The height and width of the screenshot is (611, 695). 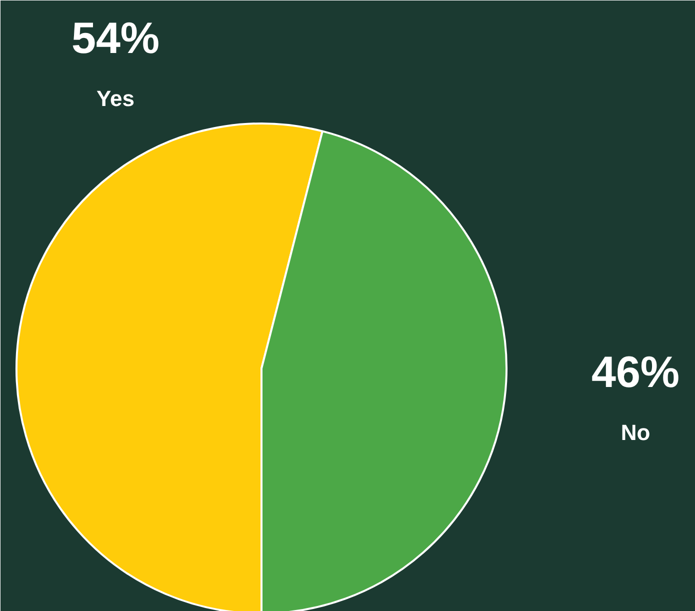 I want to click on data-label: 54%, so click(x=115, y=38).